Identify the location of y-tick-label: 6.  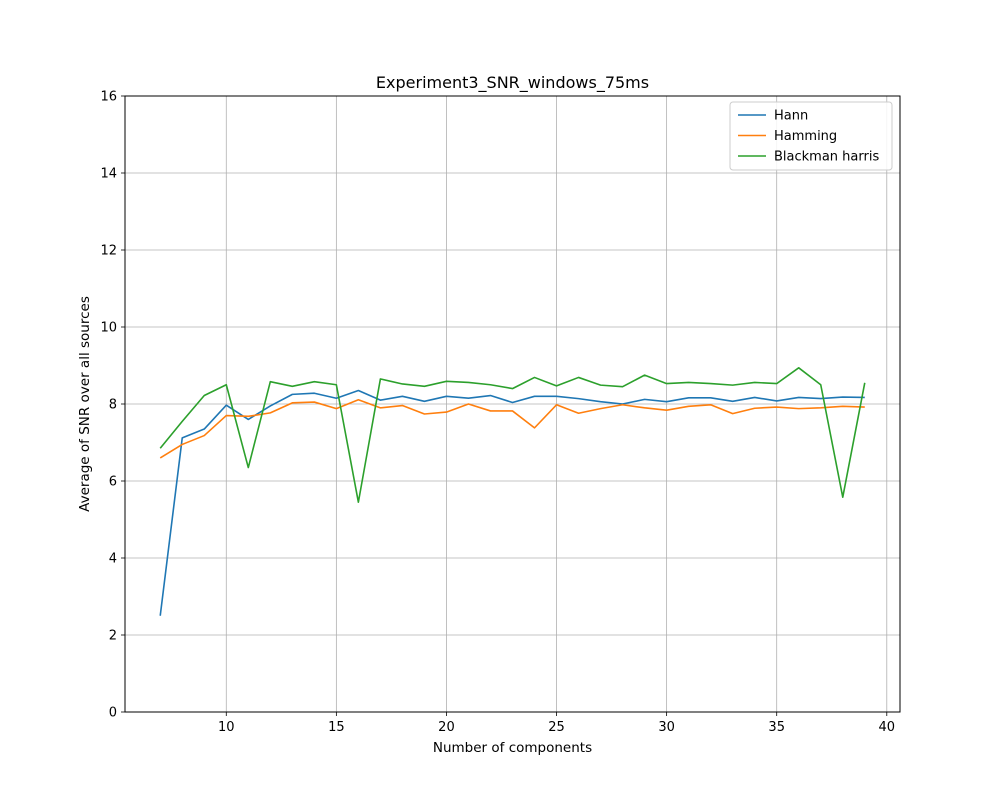
(113, 482).